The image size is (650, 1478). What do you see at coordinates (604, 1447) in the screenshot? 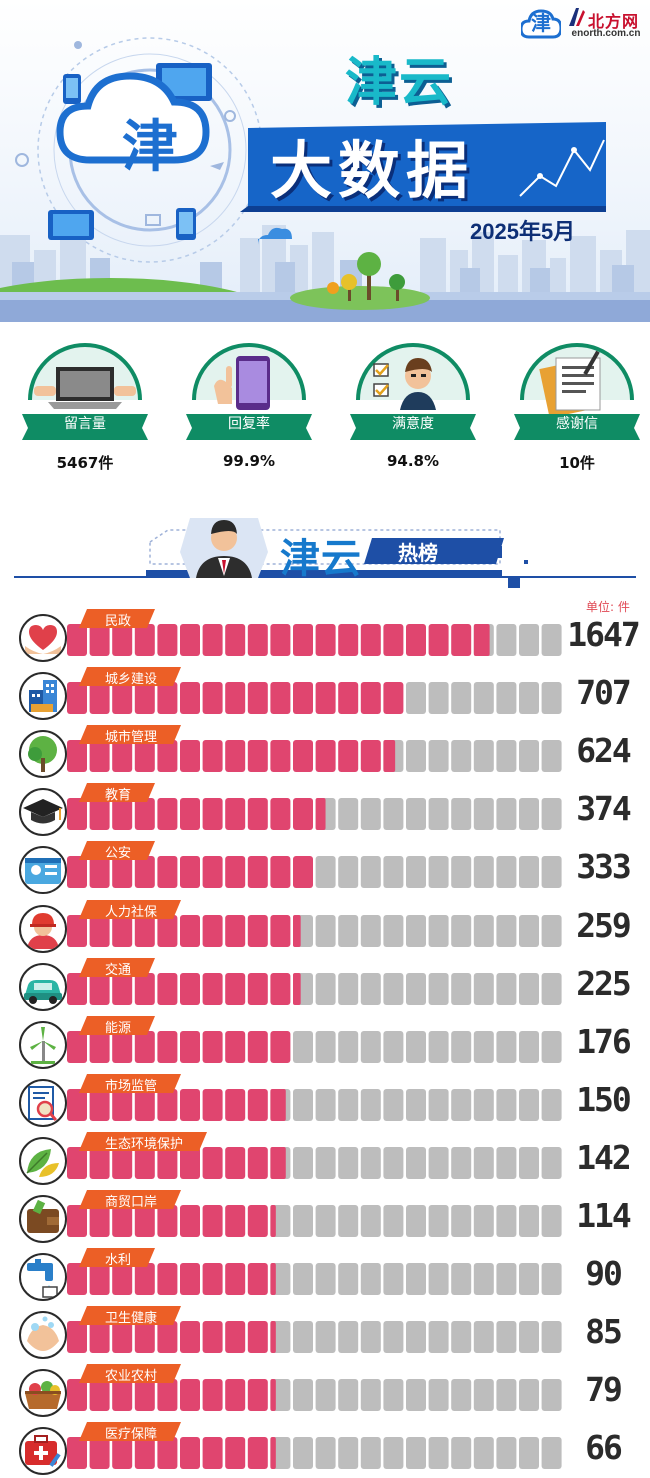
I see `value-label: 66` at bounding box center [604, 1447].